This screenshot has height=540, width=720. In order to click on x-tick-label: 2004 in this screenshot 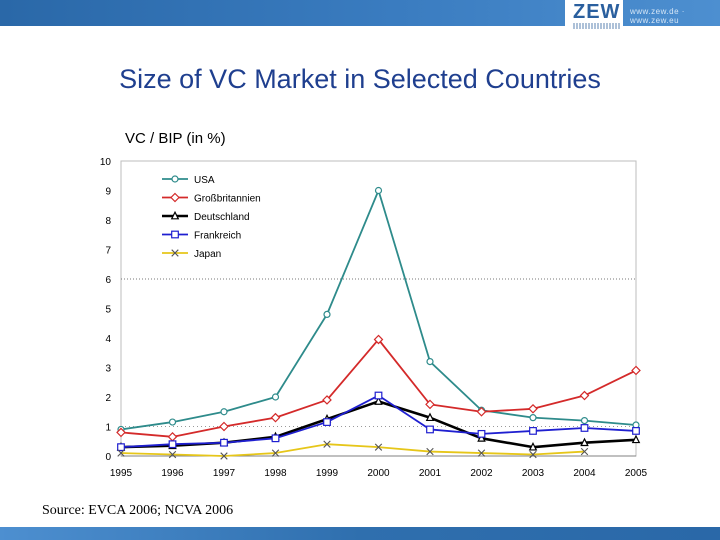, I will do `click(584, 473)`.